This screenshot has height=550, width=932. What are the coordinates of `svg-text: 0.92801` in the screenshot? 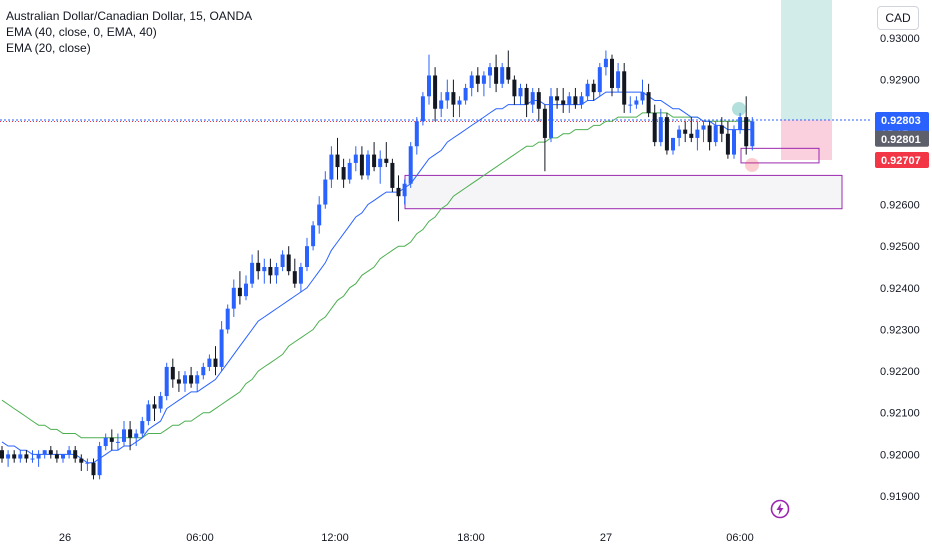 It's located at (901, 140).